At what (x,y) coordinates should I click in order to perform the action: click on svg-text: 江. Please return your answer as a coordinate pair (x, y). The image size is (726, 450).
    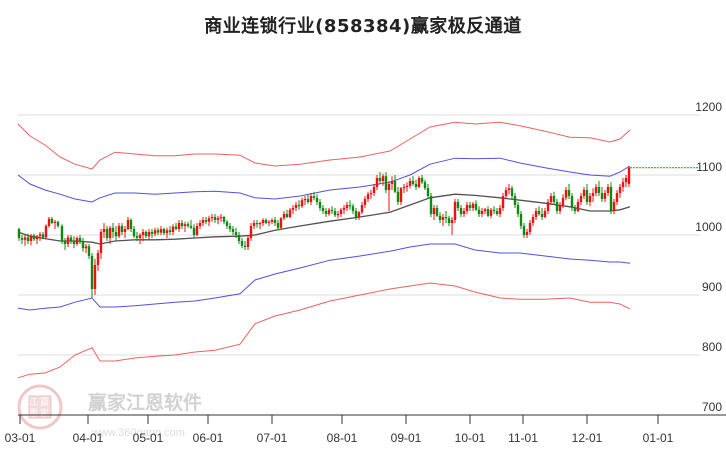
    Looking at the image, I should click on (33, 402).